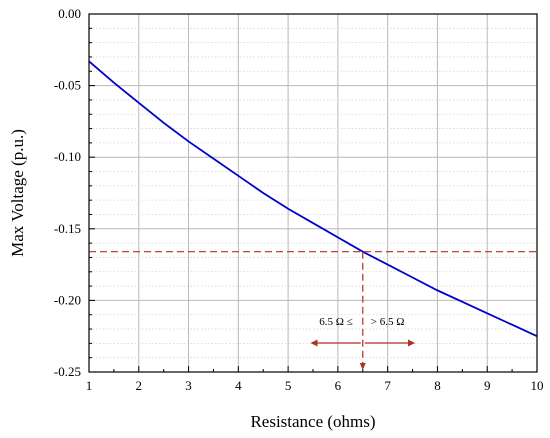 The width and height of the screenshot is (550, 438). I want to click on x-tick-label: 4, so click(238, 385).